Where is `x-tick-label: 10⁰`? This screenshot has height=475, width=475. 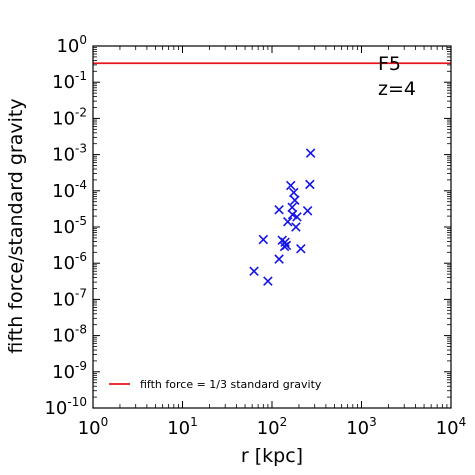
x-tick-label: 10⁰ is located at coordinates (93, 427).